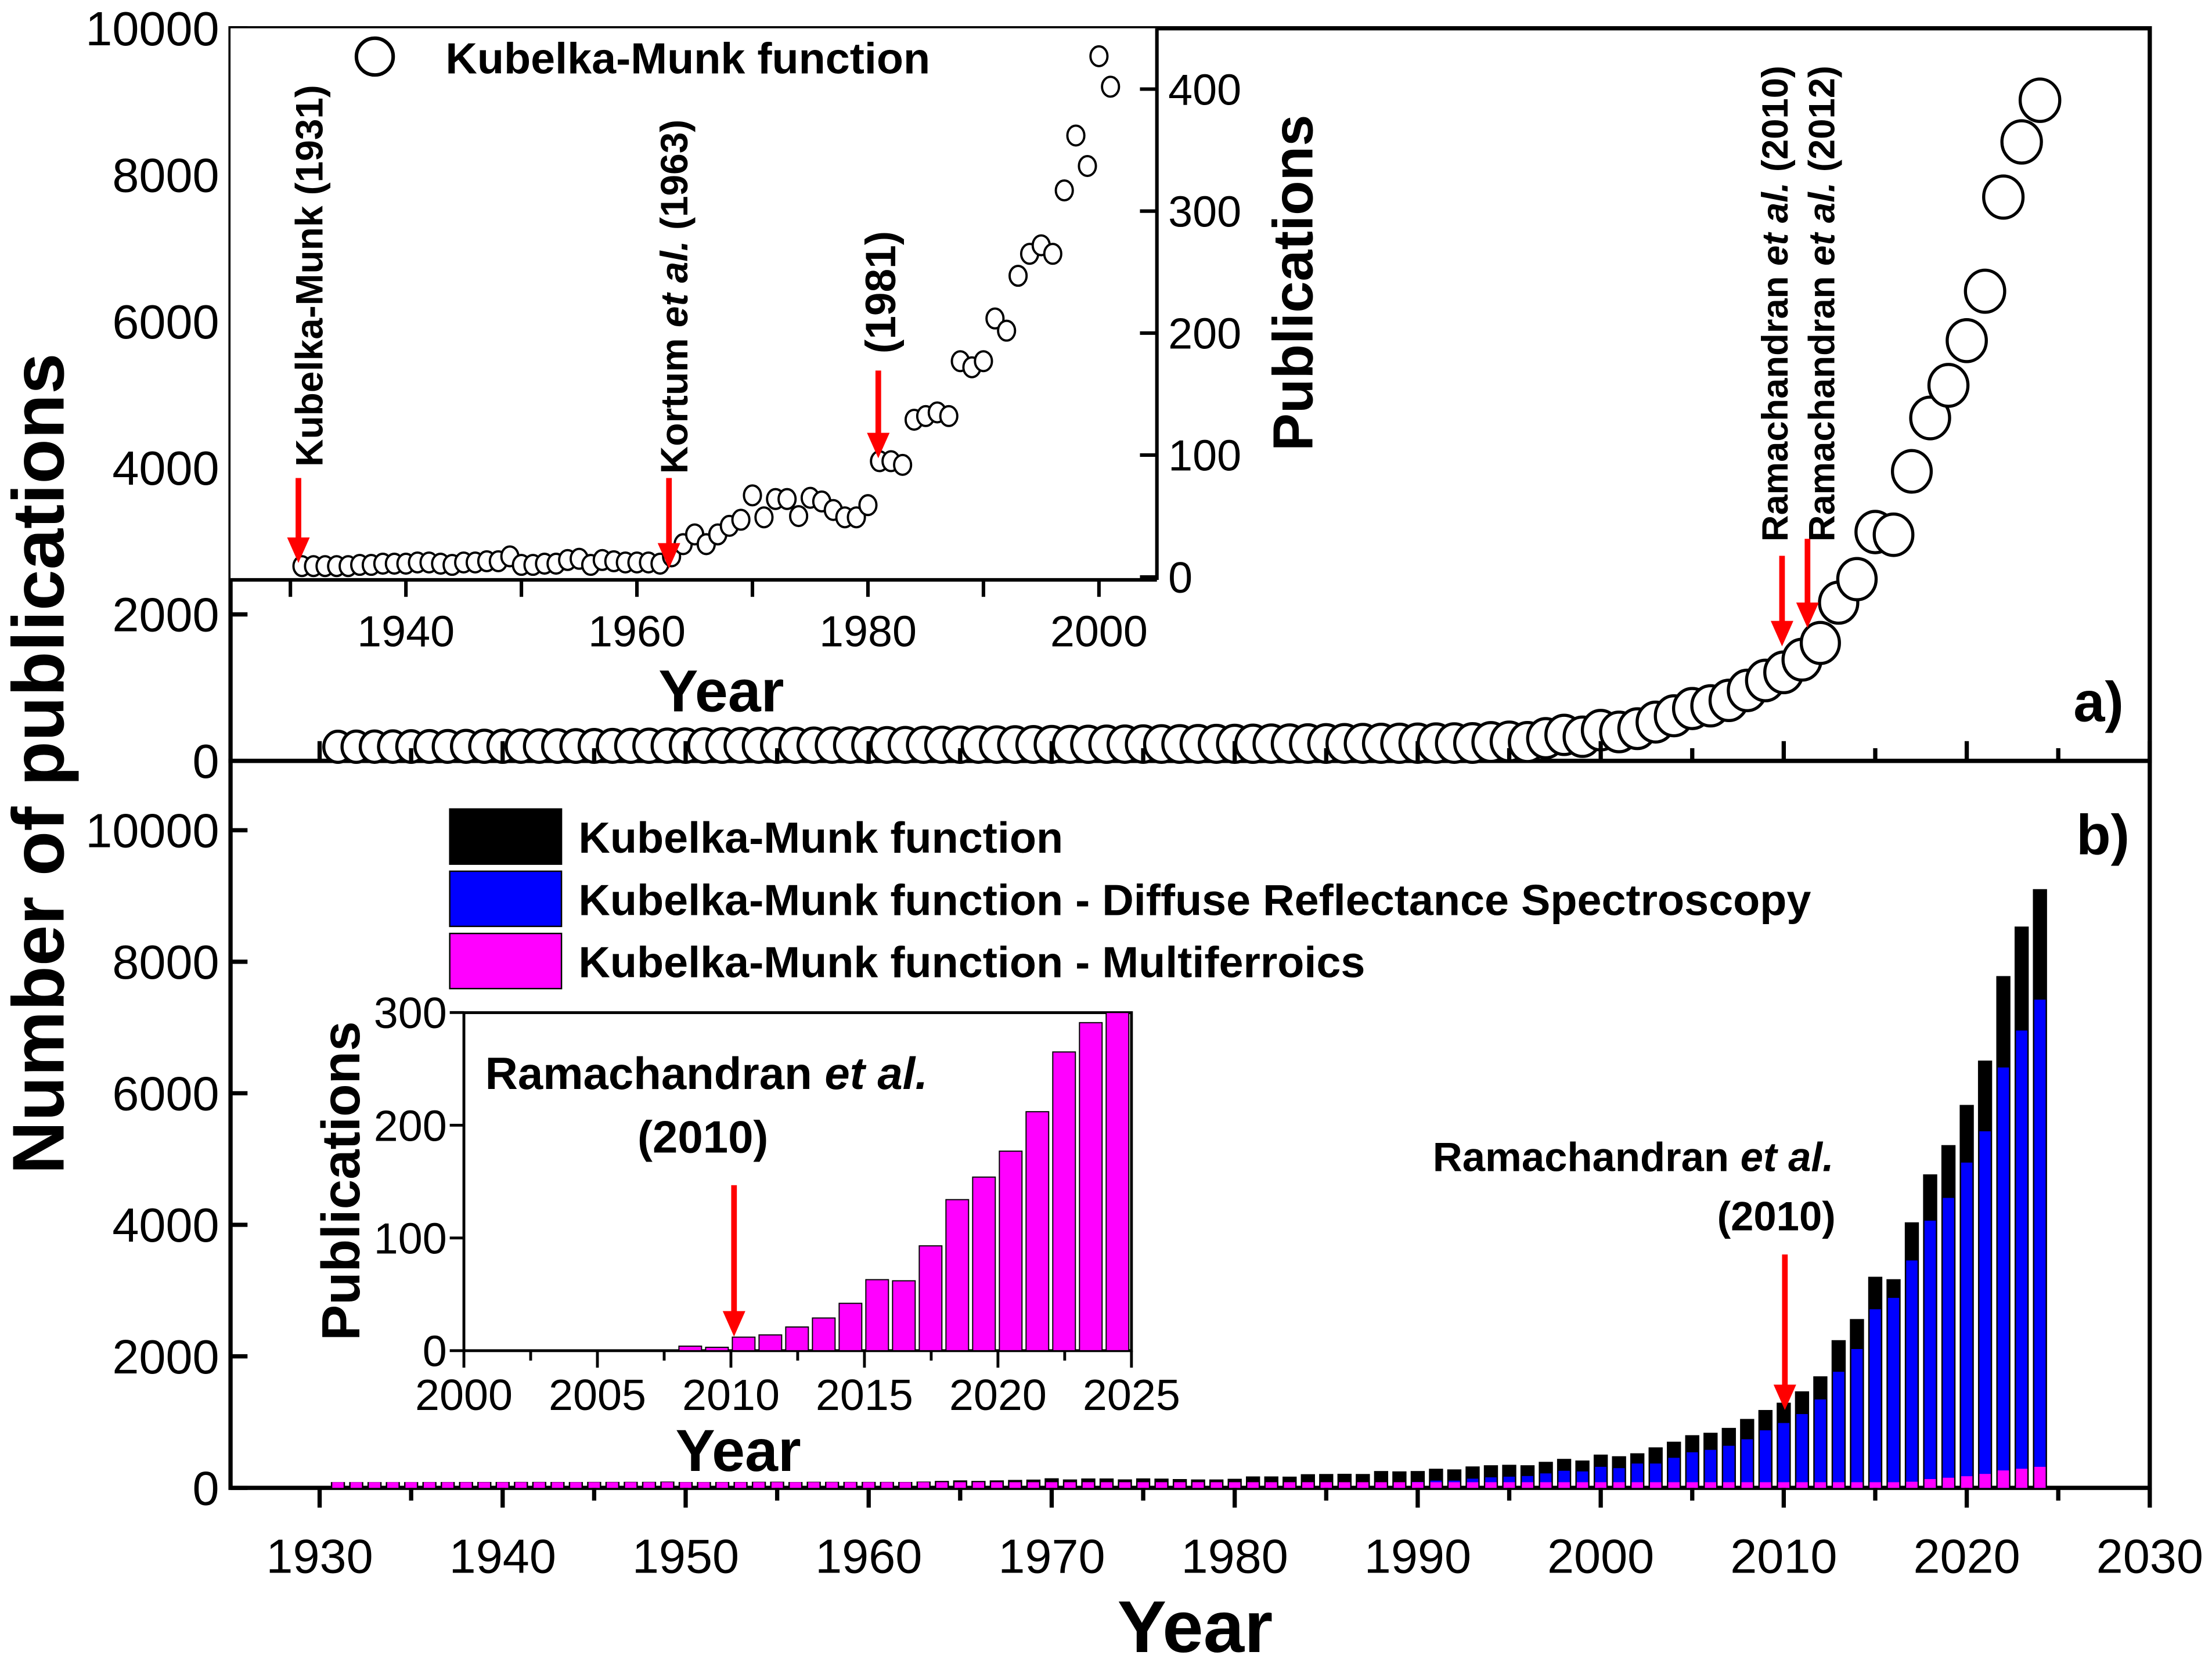  What do you see at coordinates (1600, 1556) in the screenshot?
I see `panel-b-xtick-label: 2000` at bounding box center [1600, 1556].